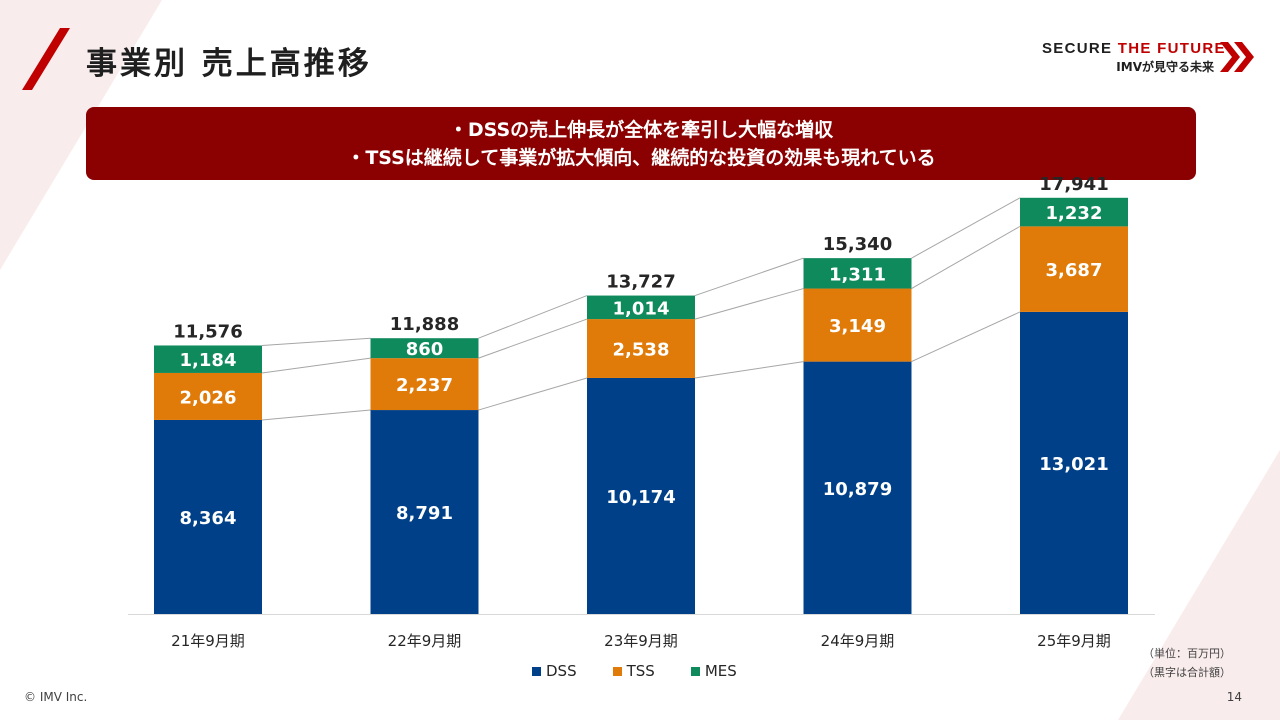  Describe the element at coordinates (425, 641) in the screenshot. I see `x-tick-label-229: 22年9月期` at that location.